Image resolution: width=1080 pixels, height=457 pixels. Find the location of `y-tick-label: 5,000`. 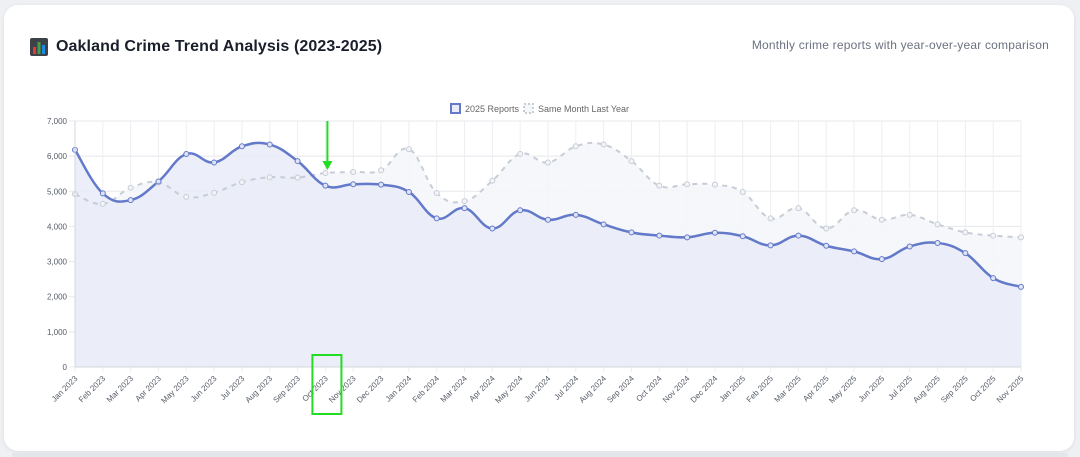

y-tick-label: 5,000 is located at coordinates (57, 191).